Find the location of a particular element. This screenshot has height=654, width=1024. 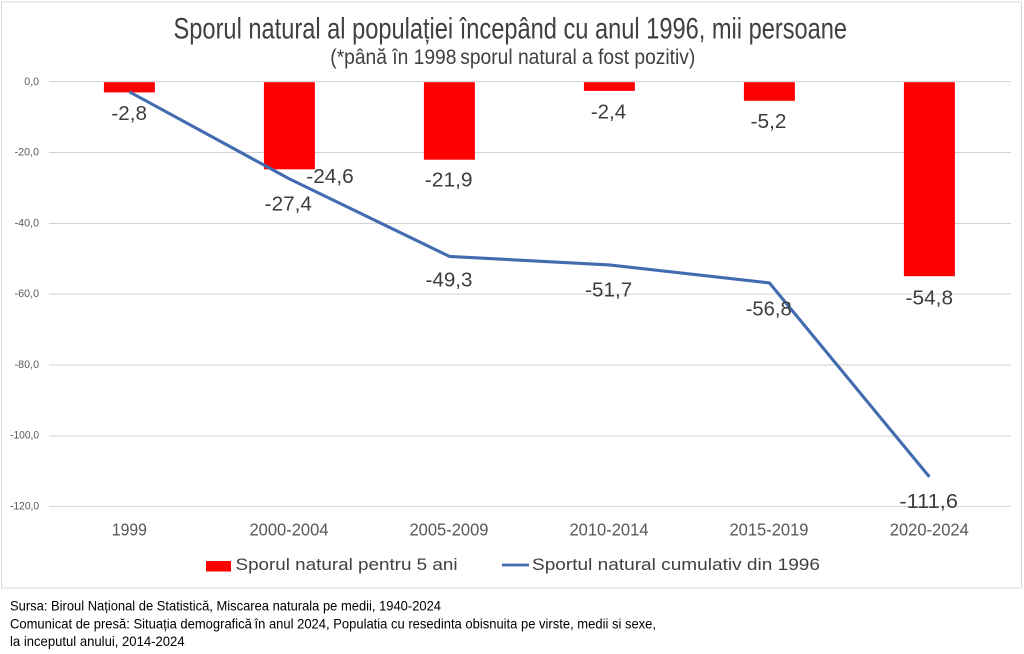

svg-text: 2000-2004 is located at coordinates (289, 529).